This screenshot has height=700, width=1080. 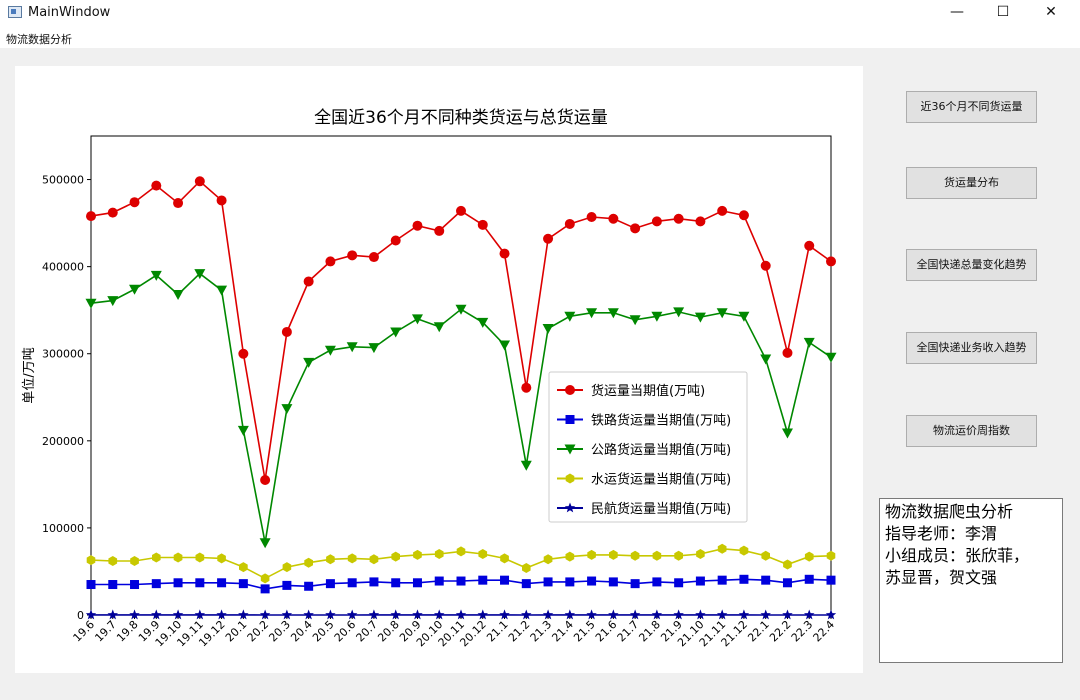 I want to click on close-button: ✕, so click(x=1051, y=12).